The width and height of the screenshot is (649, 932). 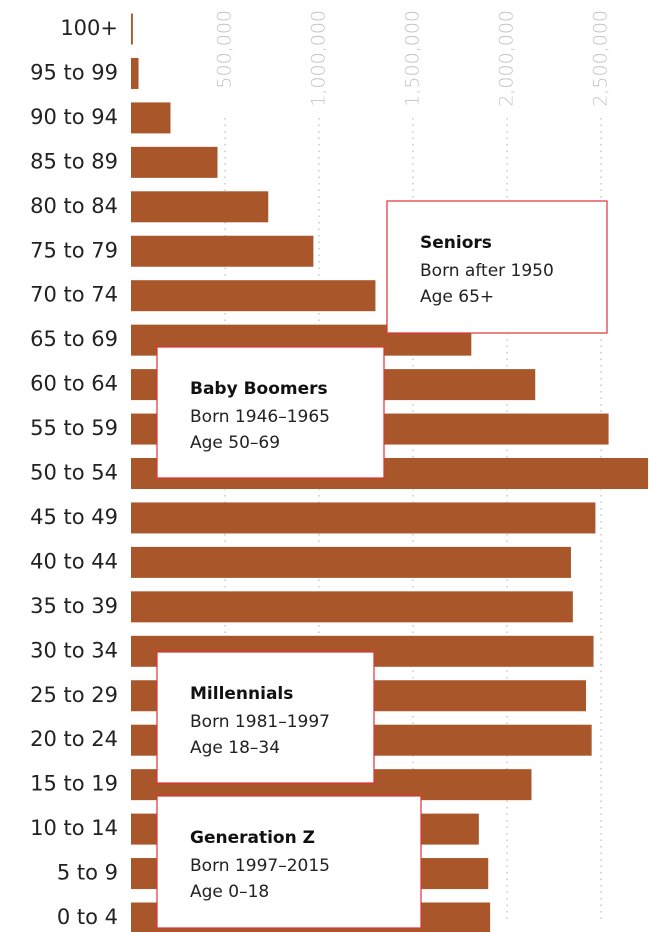 What do you see at coordinates (74, 339) in the screenshot?
I see `category-label: 65 to 69` at bounding box center [74, 339].